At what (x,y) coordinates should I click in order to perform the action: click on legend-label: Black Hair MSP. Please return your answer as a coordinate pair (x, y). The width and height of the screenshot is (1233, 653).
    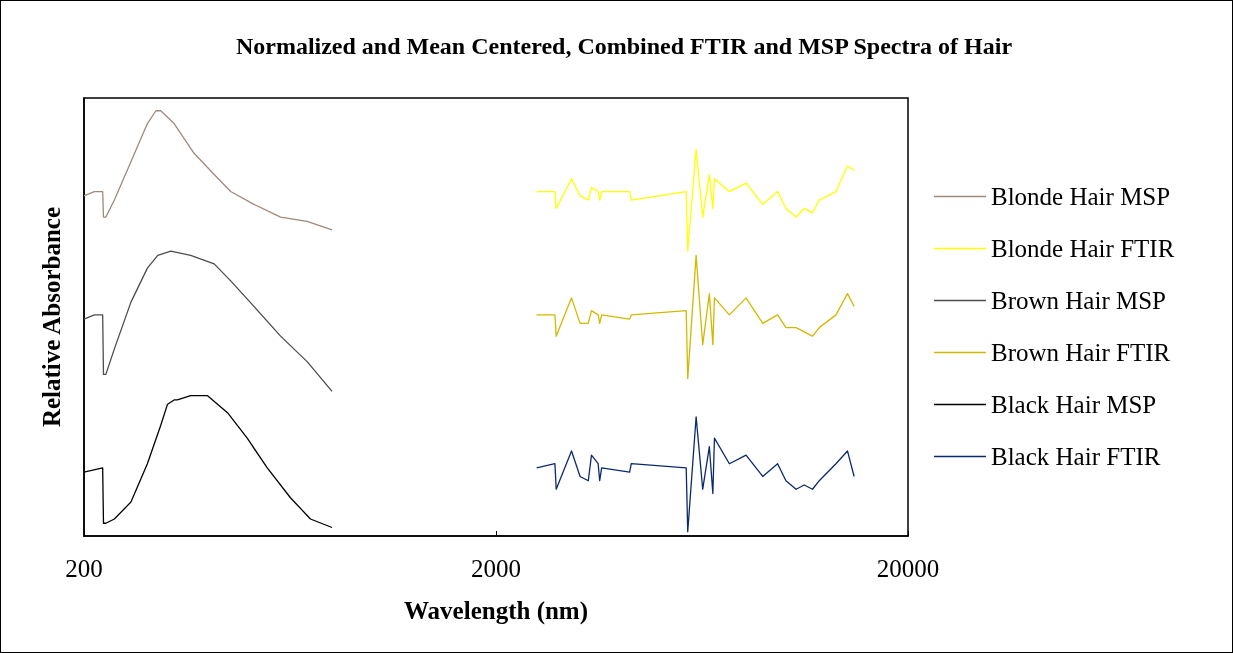
    Looking at the image, I should click on (1074, 404).